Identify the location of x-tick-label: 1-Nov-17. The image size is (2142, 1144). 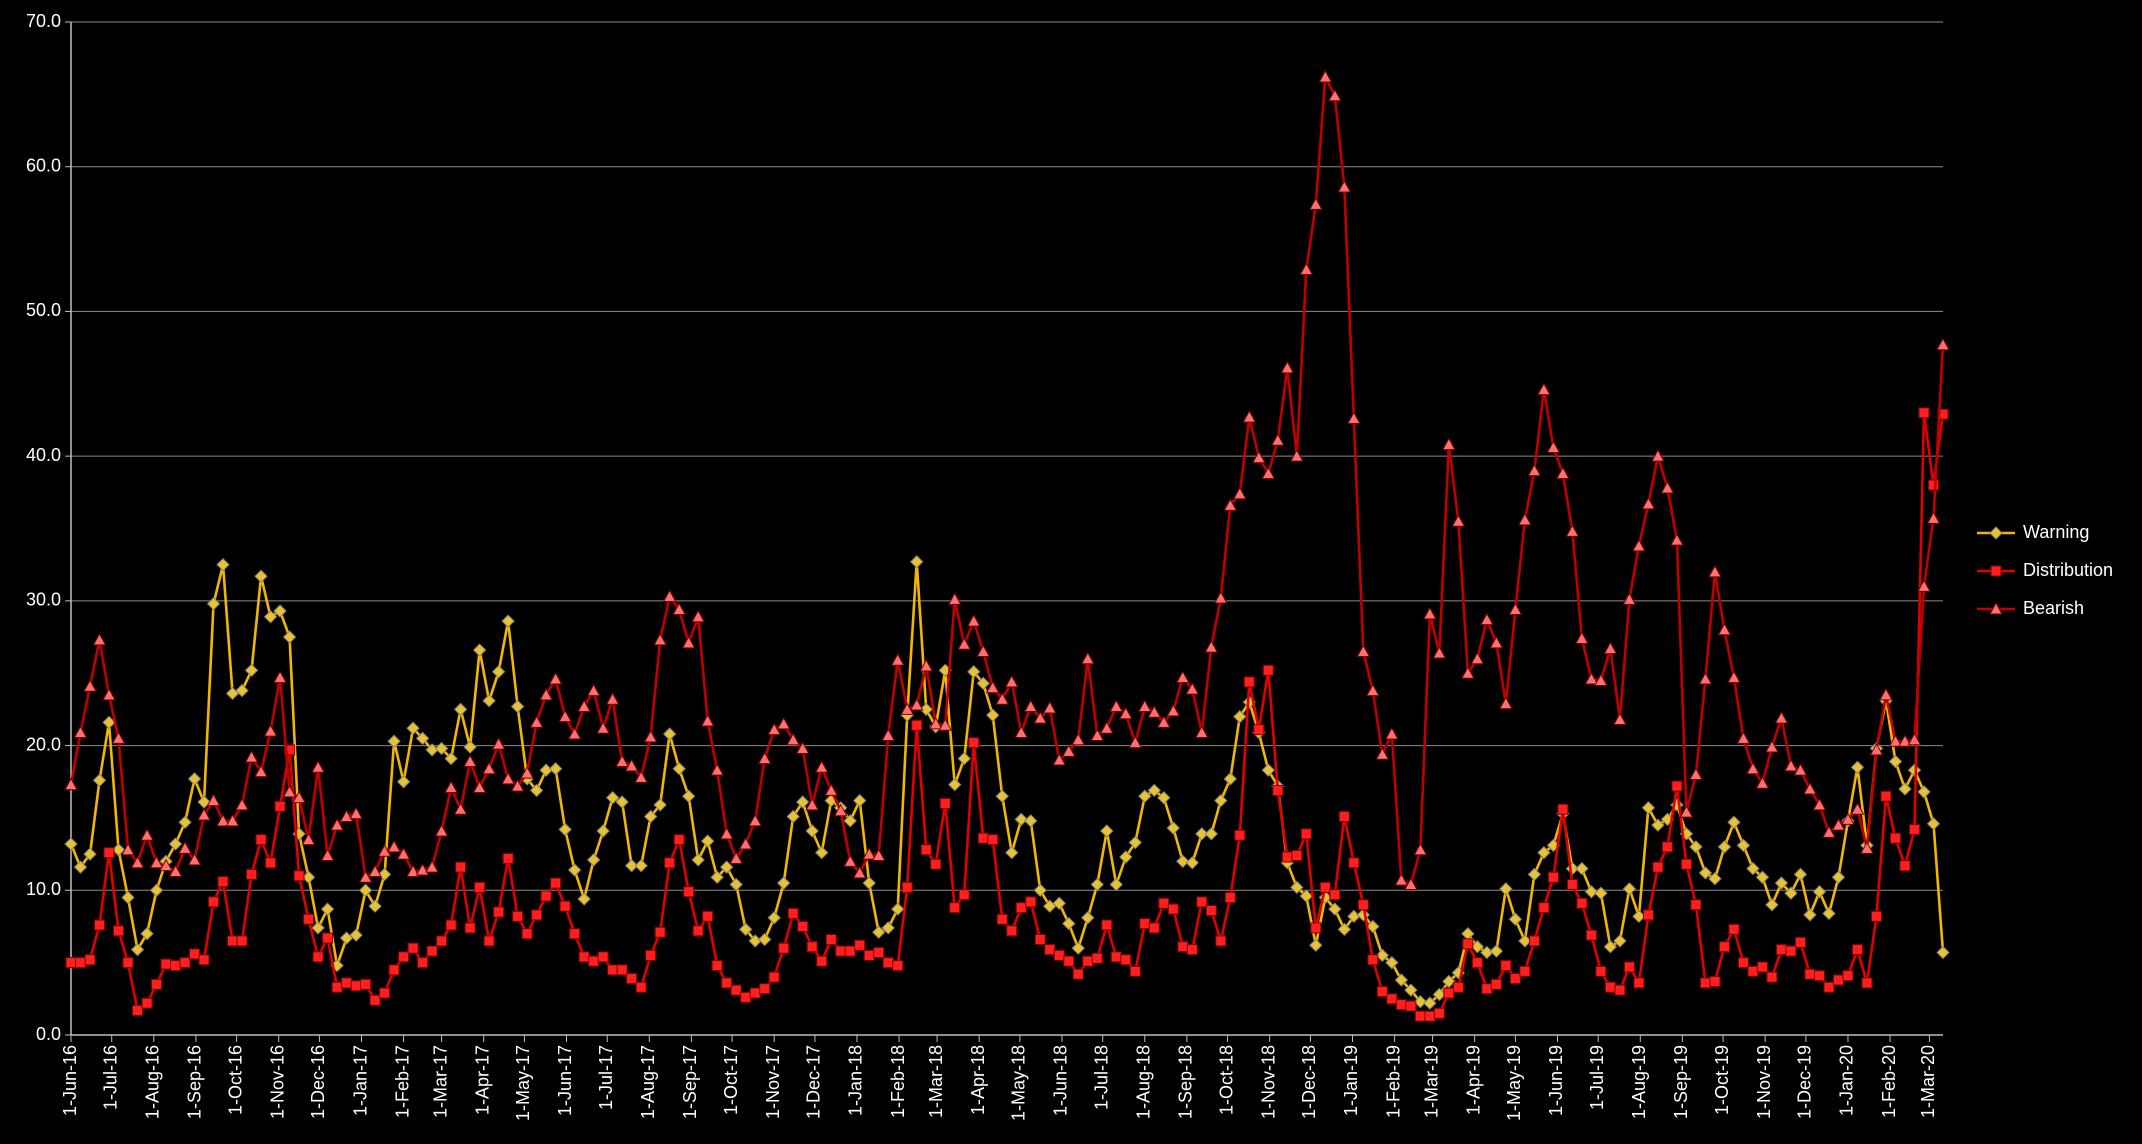
(773, 1082).